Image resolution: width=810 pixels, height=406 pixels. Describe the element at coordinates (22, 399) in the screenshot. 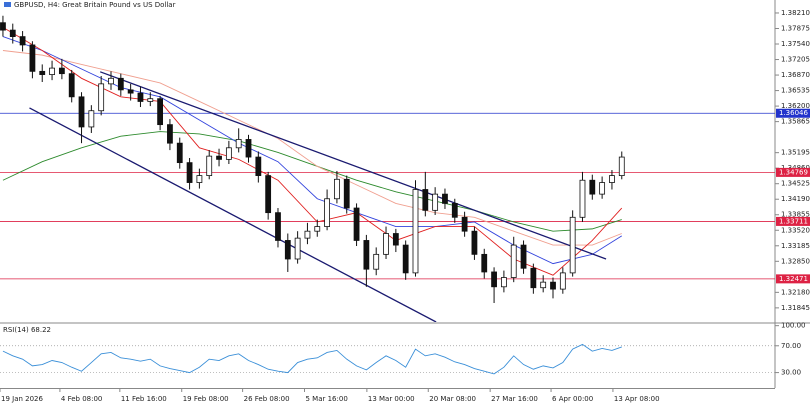

I see `x-tick-label: 19 Jan 2026` at that location.